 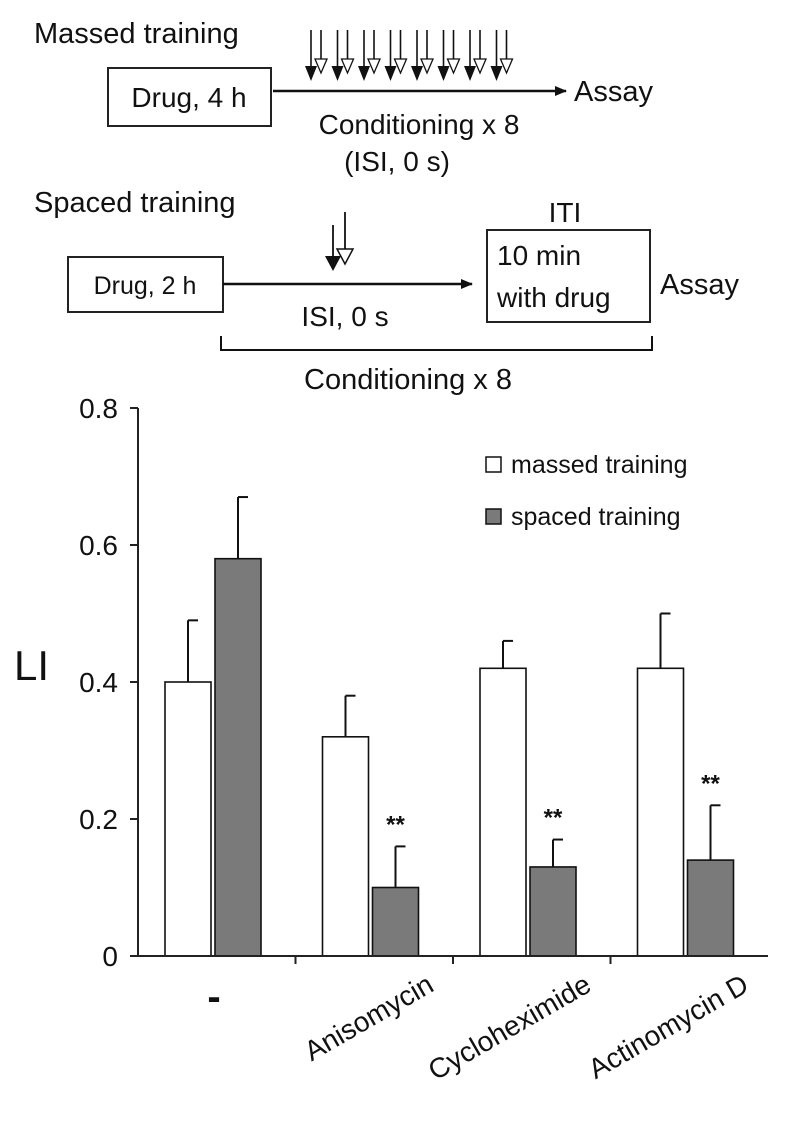 What do you see at coordinates (419, 124) in the screenshot?
I see `massed-conditioning-label: Conditioning x 8` at bounding box center [419, 124].